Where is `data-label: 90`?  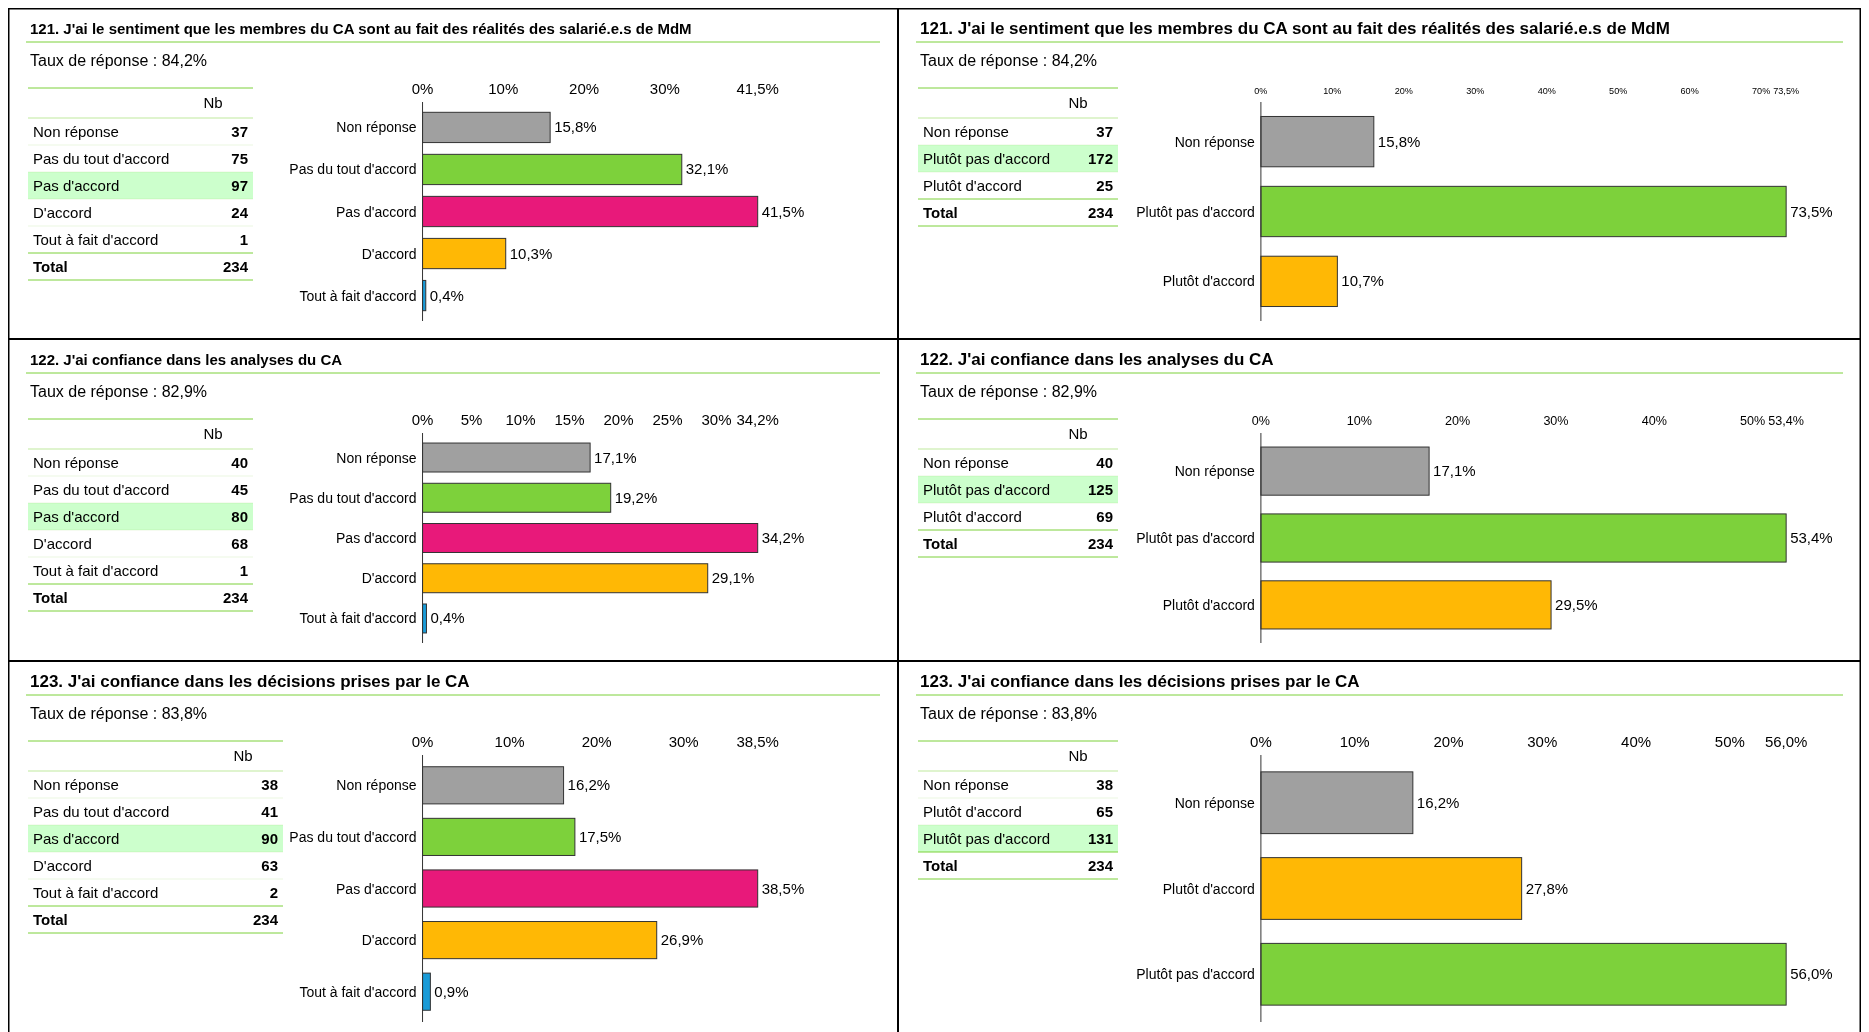 data-label: 90 is located at coordinates (269, 838).